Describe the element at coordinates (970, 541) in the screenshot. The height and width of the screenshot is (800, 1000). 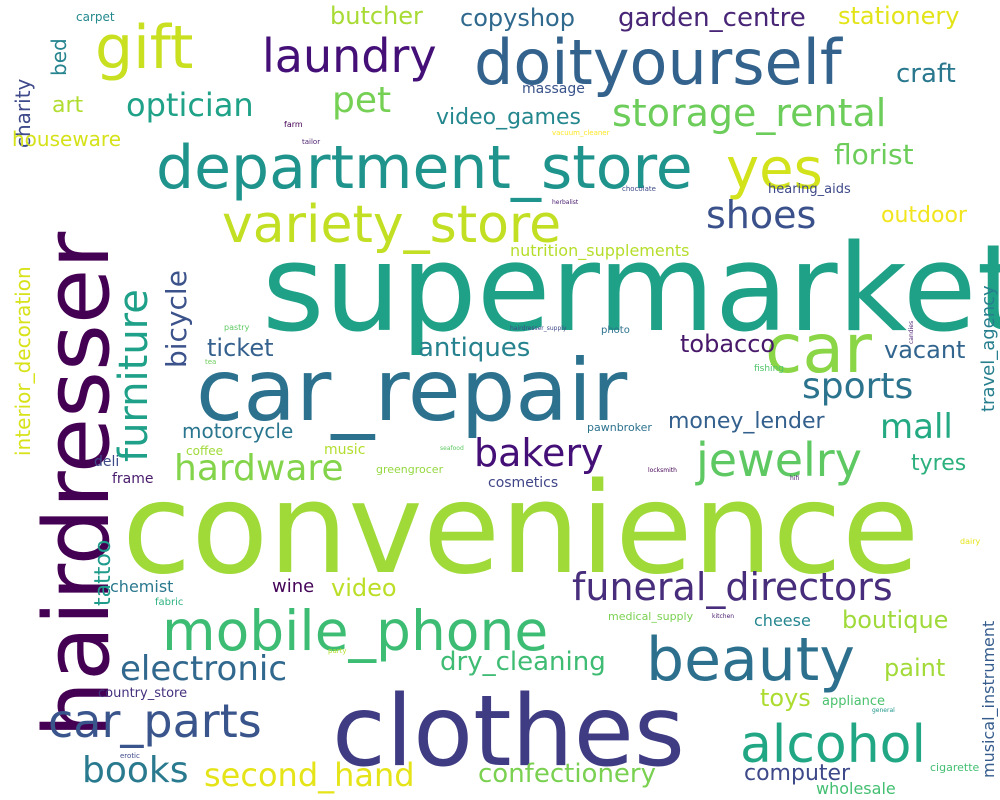
I see `word-dairy: dairy` at that location.